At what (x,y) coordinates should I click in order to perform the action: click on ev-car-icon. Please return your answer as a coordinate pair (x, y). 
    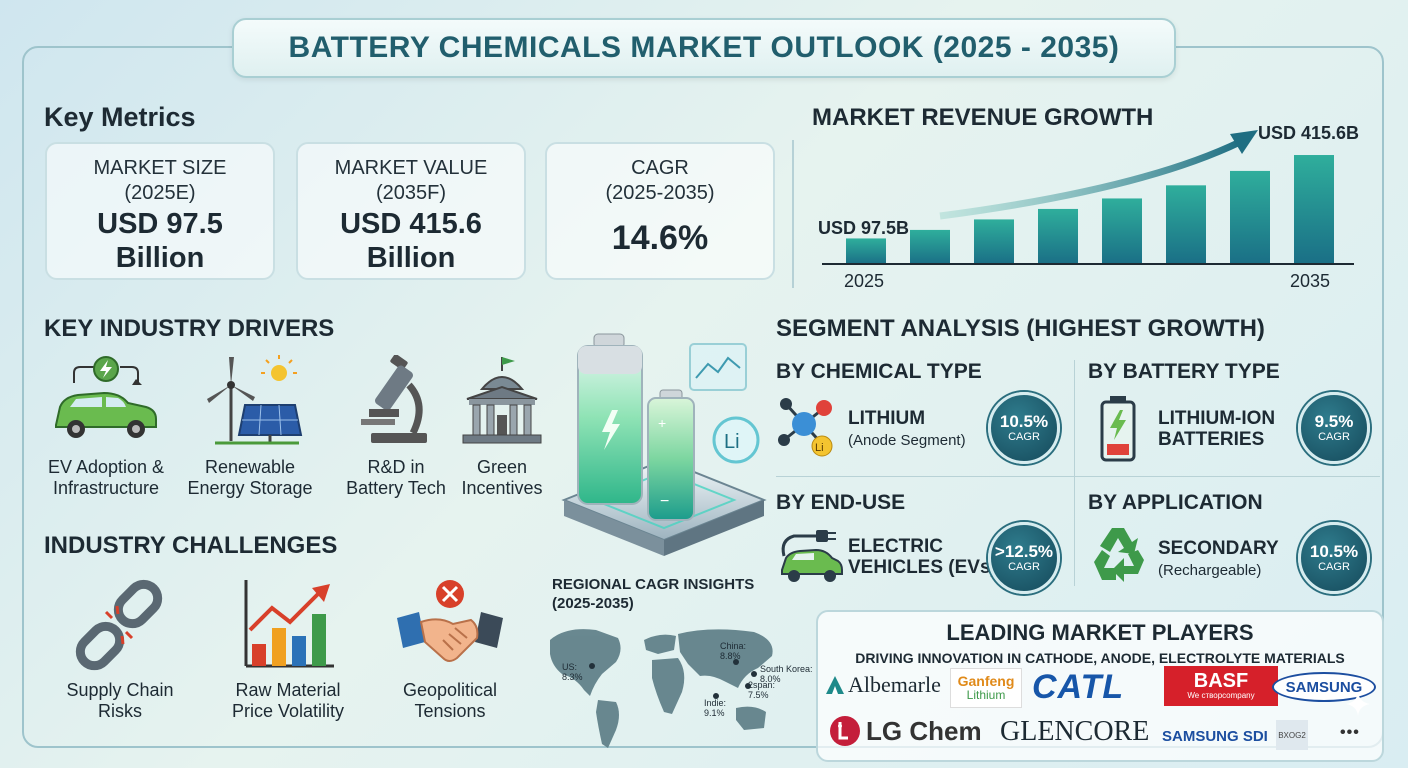
    Looking at the image, I should click on (106, 401).